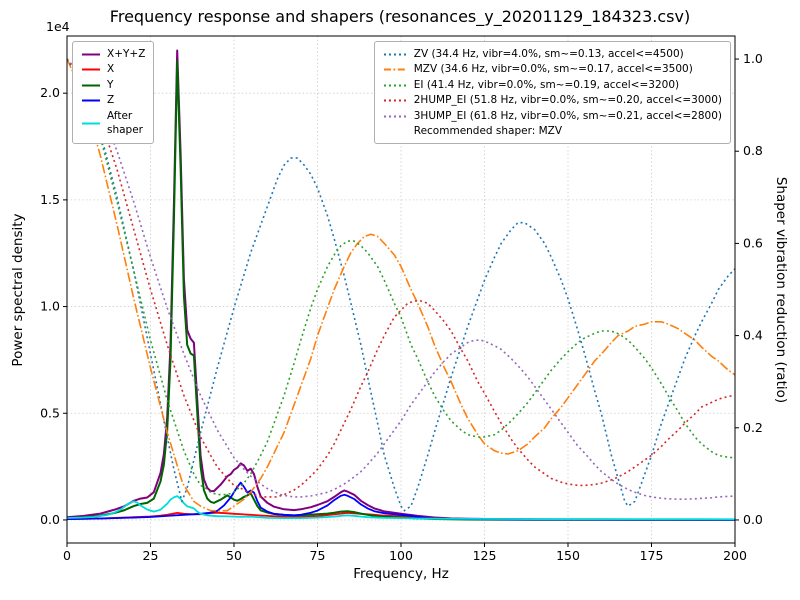 This screenshot has width=800, height=600. I want to click on tick-label-x: 100, so click(401, 555).